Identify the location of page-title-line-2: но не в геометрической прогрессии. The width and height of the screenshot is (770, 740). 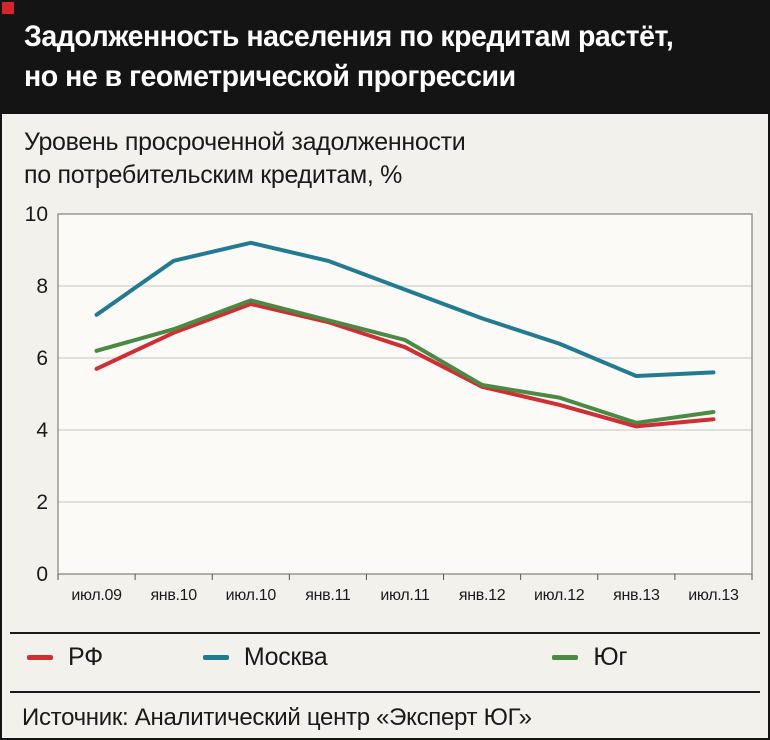
(270, 76).